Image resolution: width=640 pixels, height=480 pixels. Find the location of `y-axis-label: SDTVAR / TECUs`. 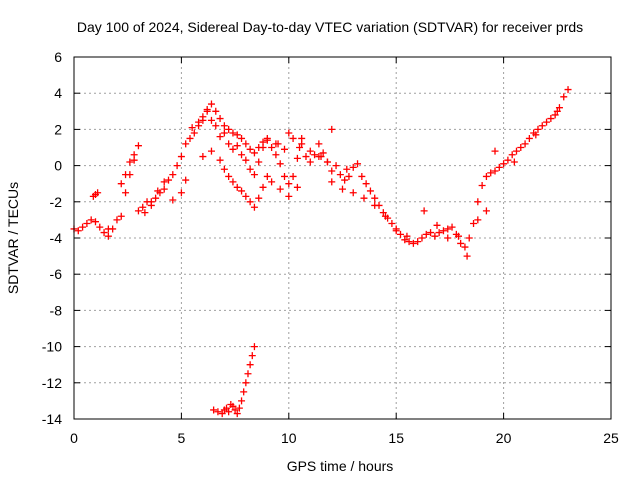

y-axis-label: SDTVAR / TECUs is located at coordinates (13, 238).